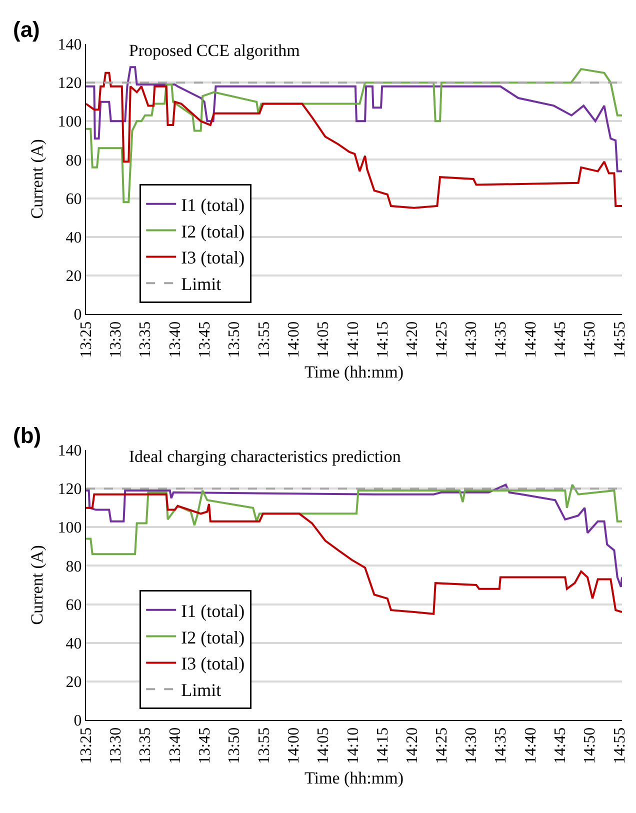 The image size is (636, 813). What do you see at coordinates (27, 435) in the screenshot?
I see `text: (b)` at bounding box center [27, 435].